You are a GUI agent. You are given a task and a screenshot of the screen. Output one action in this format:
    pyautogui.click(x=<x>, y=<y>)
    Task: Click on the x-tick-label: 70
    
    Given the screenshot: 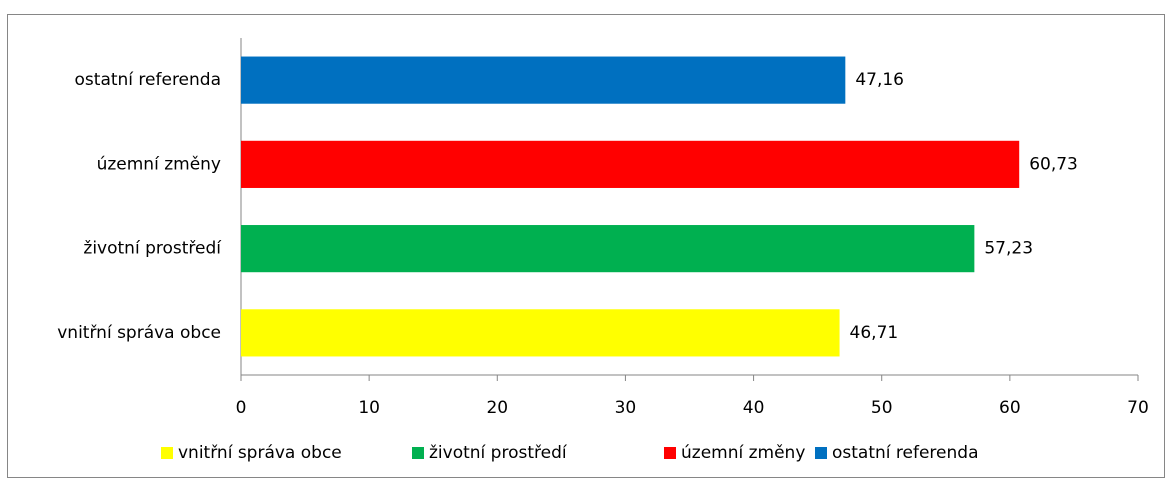 What is the action you would take?
    pyautogui.click(x=1138, y=408)
    